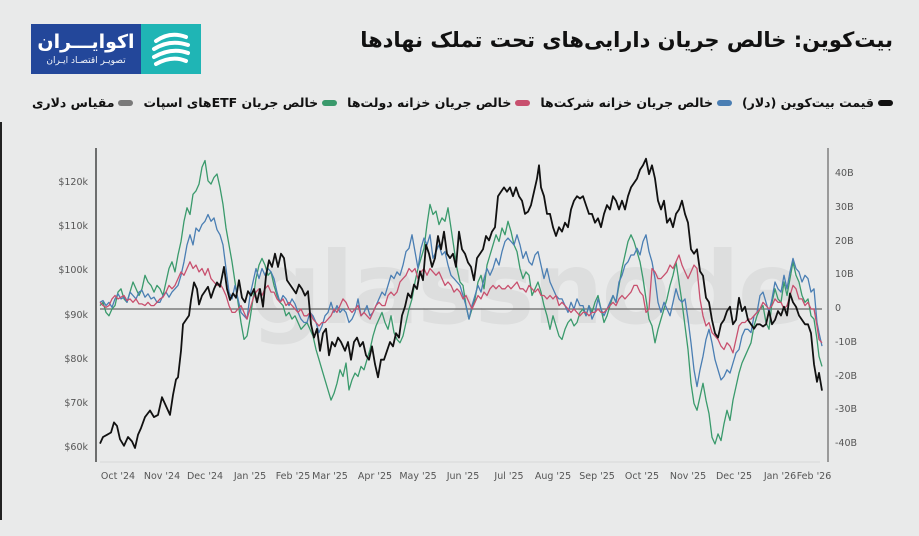 This screenshot has height=536, width=919. What do you see at coordinates (846, 376) in the screenshot?
I see `y-right-tick: -20B` at bounding box center [846, 376].